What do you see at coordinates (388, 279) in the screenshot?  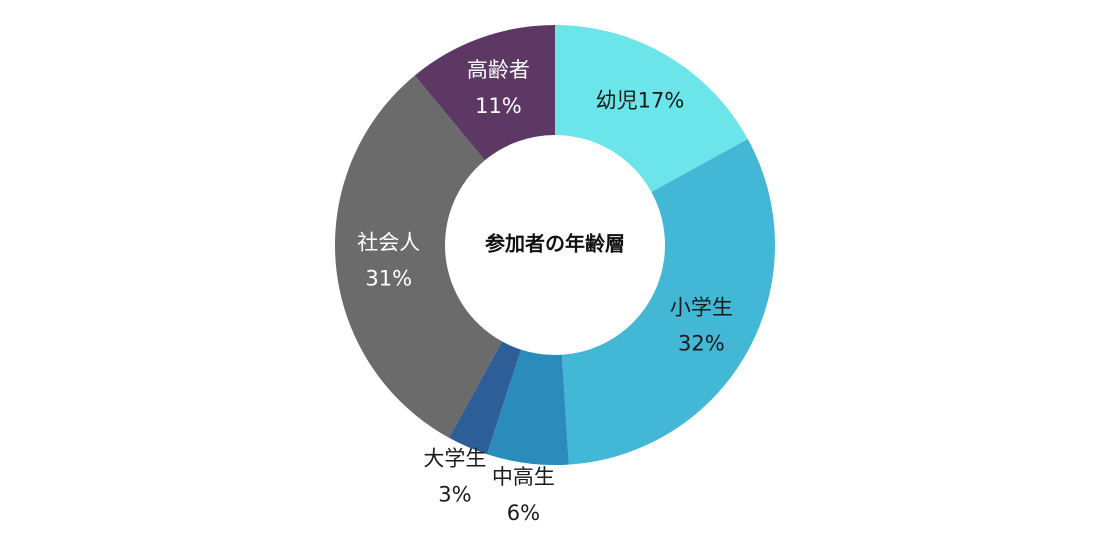 I see `slice-label-value-4: 31%` at bounding box center [388, 279].